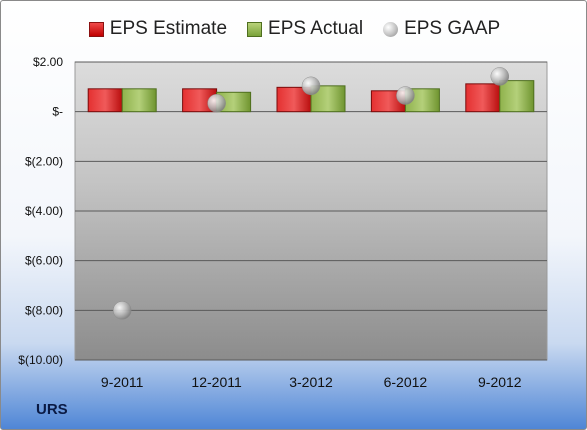  I want to click on bars, so click(311, 96).